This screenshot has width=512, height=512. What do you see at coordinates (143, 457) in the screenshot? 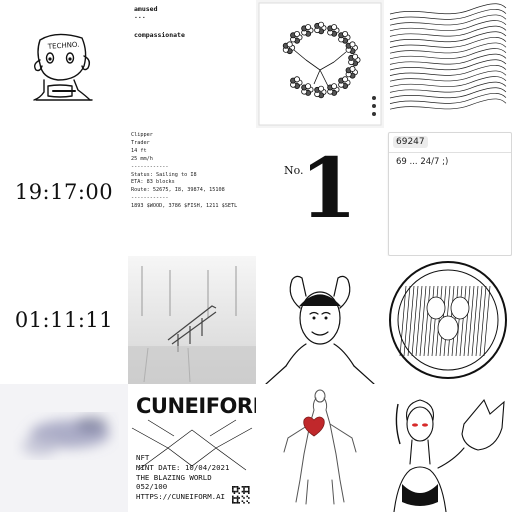
I see `cuneiform-line: NFT` at bounding box center [143, 457].